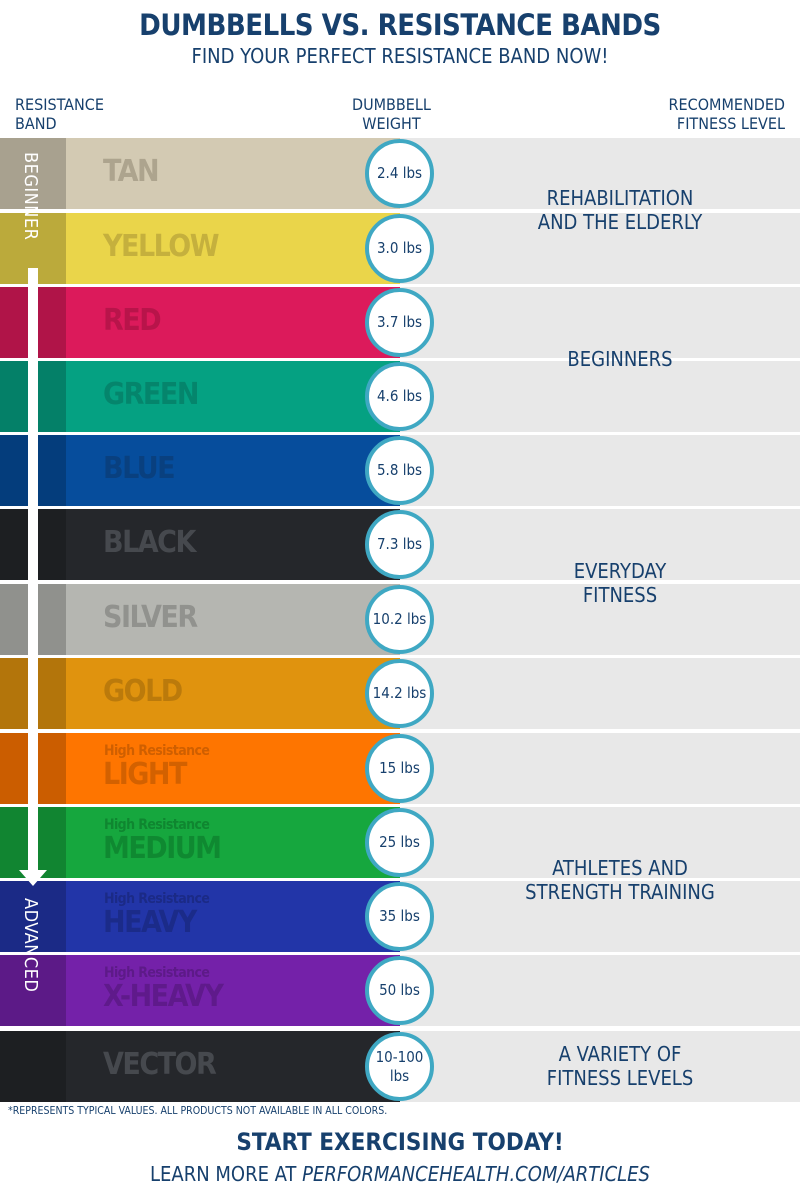 This screenshot has width=800, height=1200. I want to click on cta-heading: START EXERCISING TODAY!, so click(400, 1142).